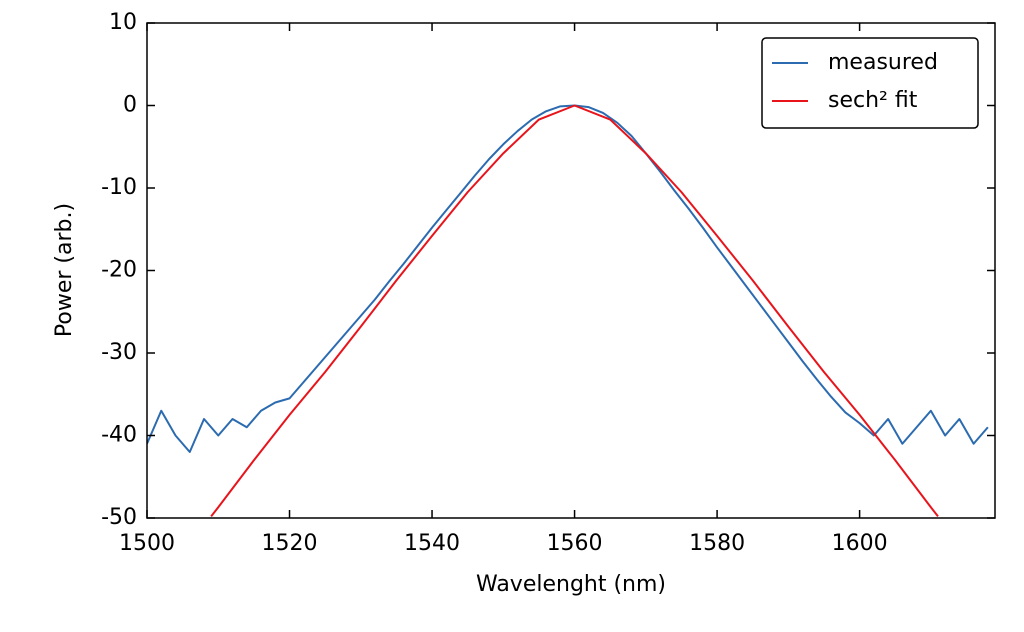 The width and height of the screenshot is (1024, 632). Describe the element at coordinates (119, 187) in the screenshot. I see `y-tick-label: -10` at that location.